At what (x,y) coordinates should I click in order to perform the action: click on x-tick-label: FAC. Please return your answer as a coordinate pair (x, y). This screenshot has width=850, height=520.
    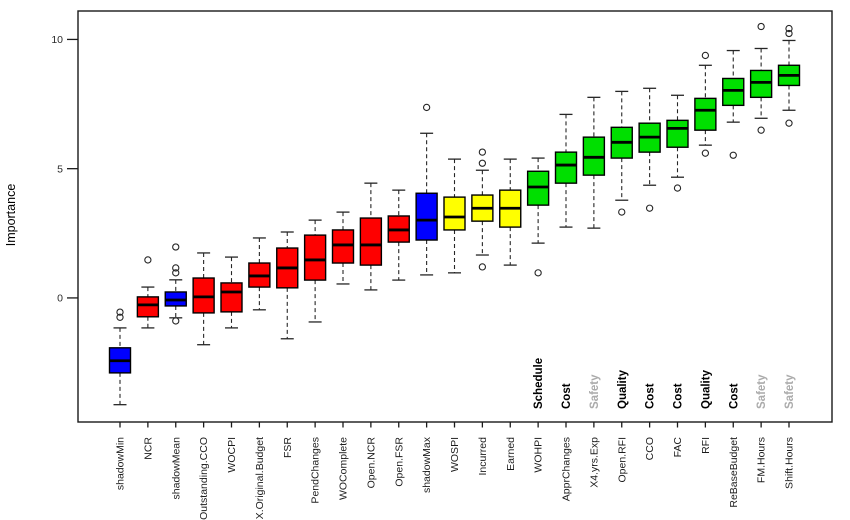
    Looking at the image, I should click on (678, 447).